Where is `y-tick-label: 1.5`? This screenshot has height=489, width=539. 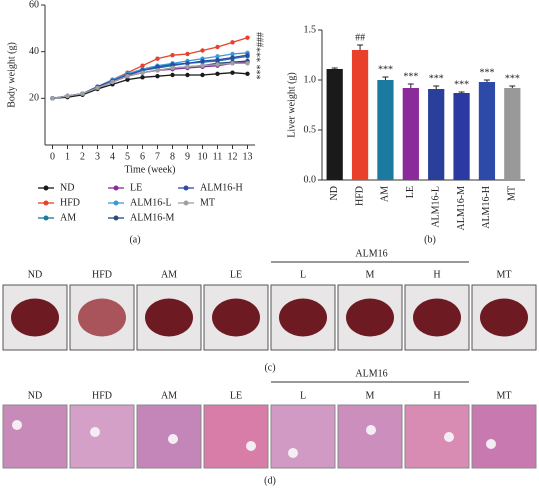 y-tick-label: 1.5 is located at coordinates (310, 29).